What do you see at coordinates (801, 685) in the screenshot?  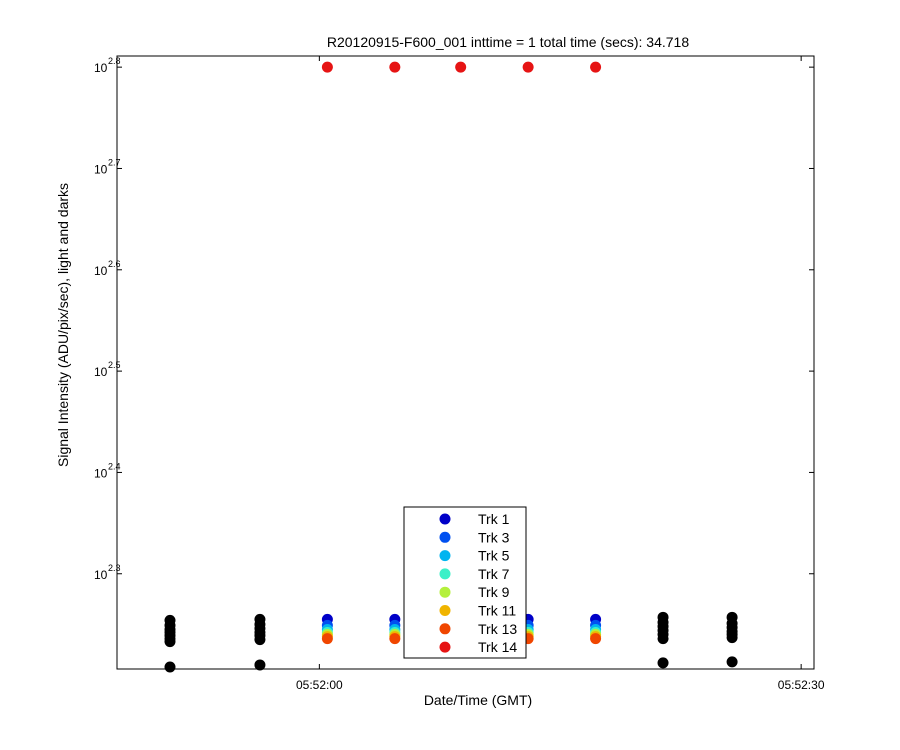 I see `x-tick-label: 05:52:30` at bounding box center [801, 685].